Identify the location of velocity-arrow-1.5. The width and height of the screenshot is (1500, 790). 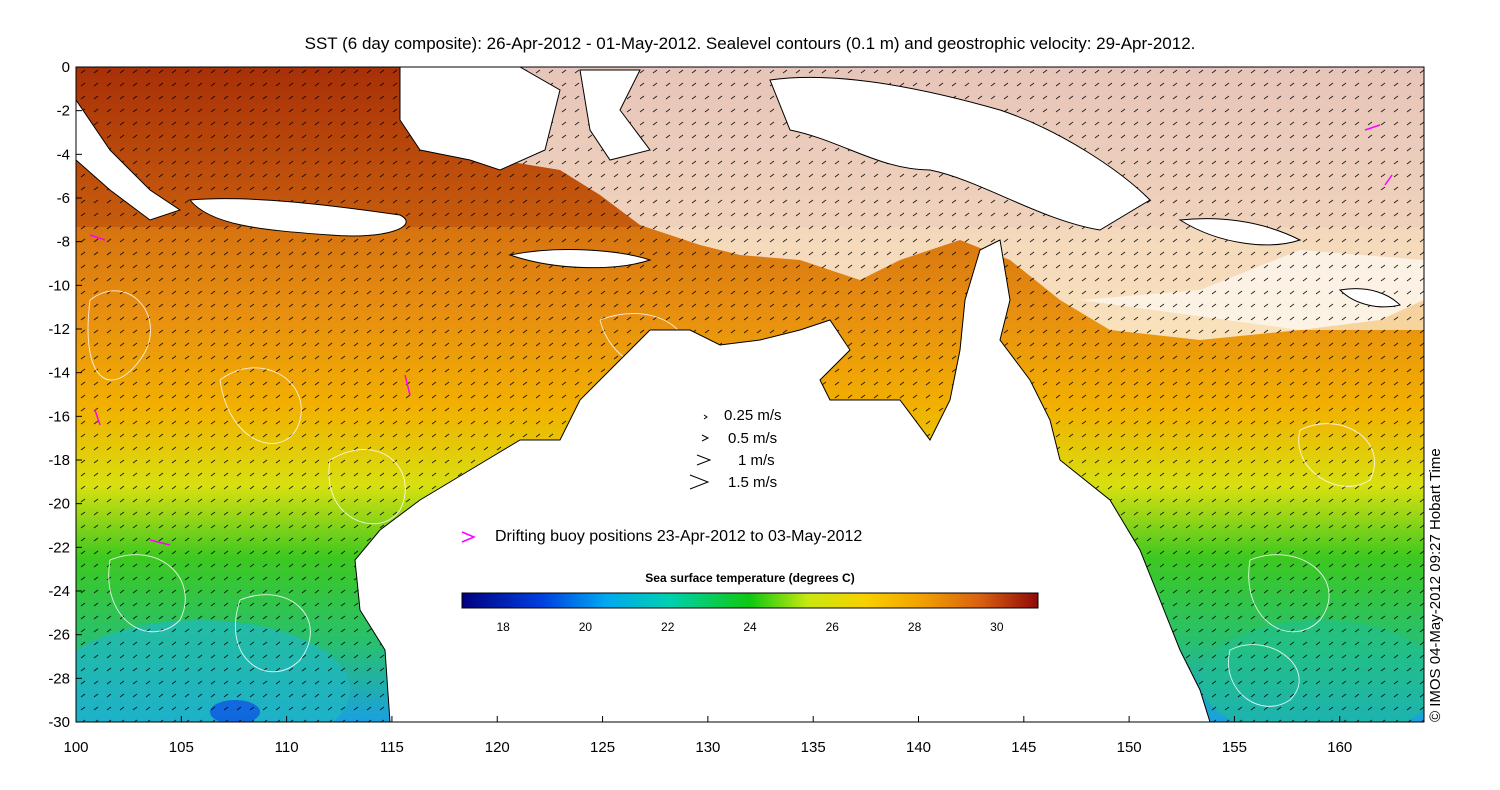
(699, 482).